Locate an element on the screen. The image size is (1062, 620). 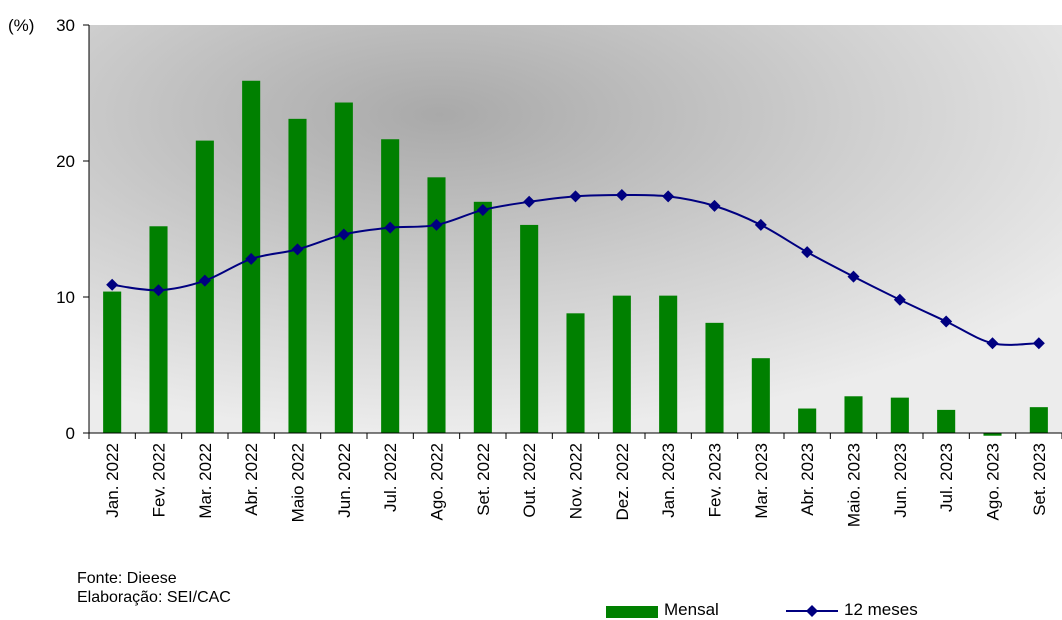
x-tick-label: Fev. 2022 is located at coordinates (159, 480).